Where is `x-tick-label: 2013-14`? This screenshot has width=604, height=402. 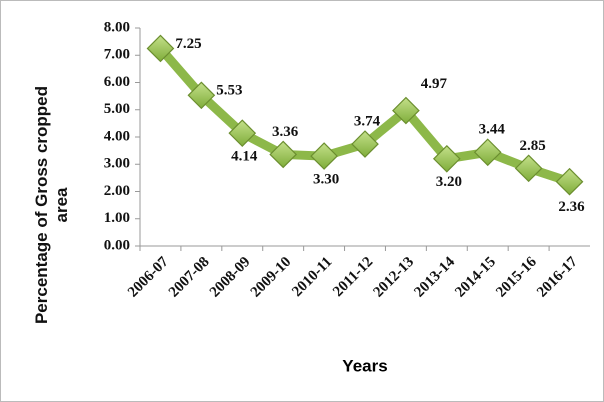 x-tick-label: 2013-14 is located at coordinates (434, 277).